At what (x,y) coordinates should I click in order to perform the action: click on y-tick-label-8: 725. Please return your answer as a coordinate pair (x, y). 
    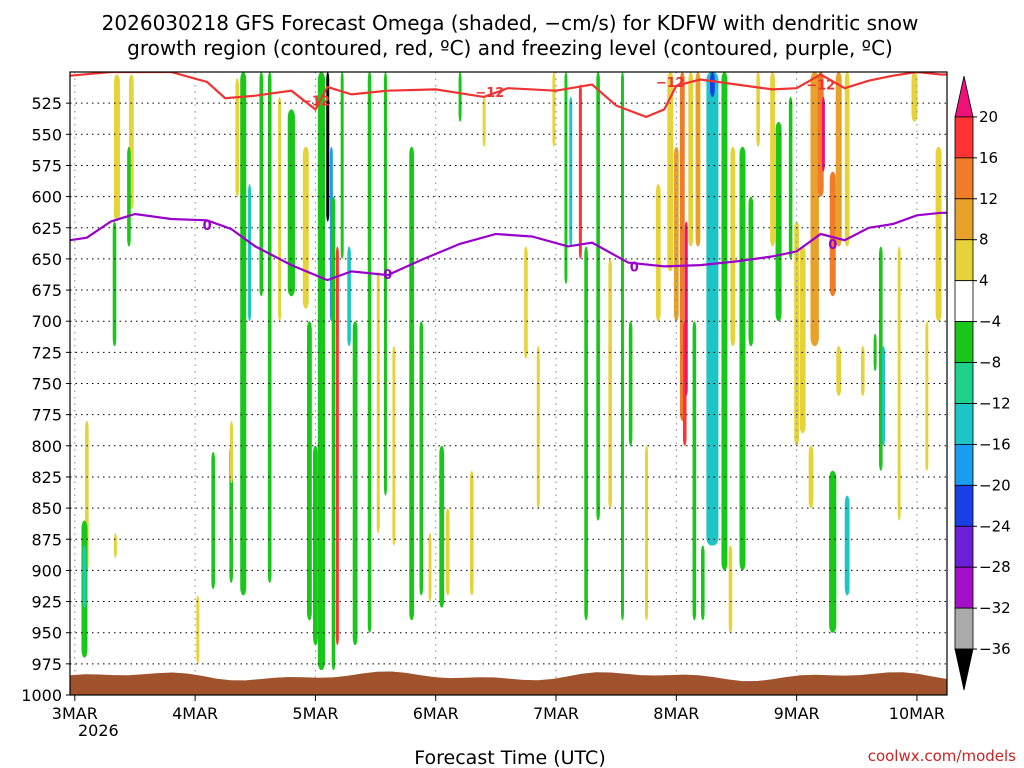
    Looking at the image, I should click on (46, 352).